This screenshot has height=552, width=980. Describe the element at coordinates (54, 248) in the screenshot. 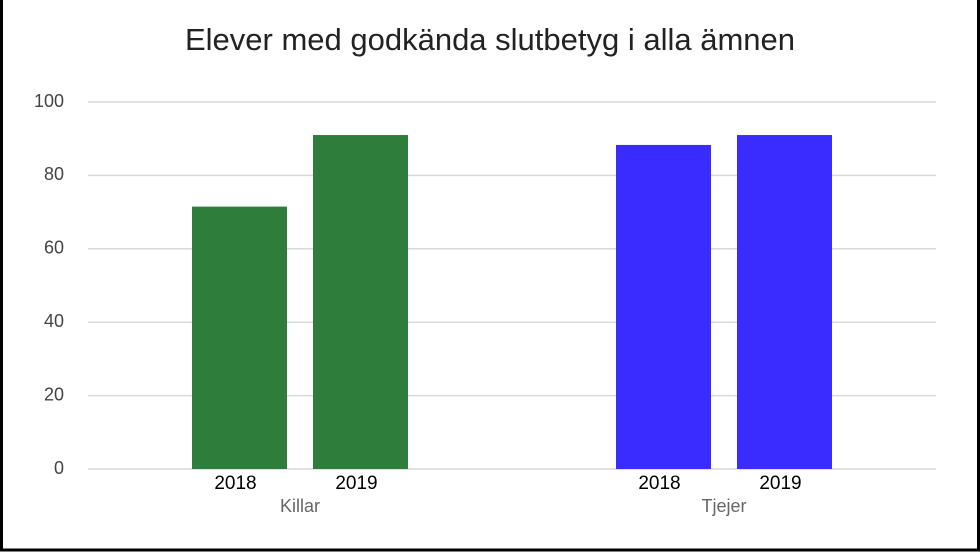

I see `y-tick-label: 60` at that location.